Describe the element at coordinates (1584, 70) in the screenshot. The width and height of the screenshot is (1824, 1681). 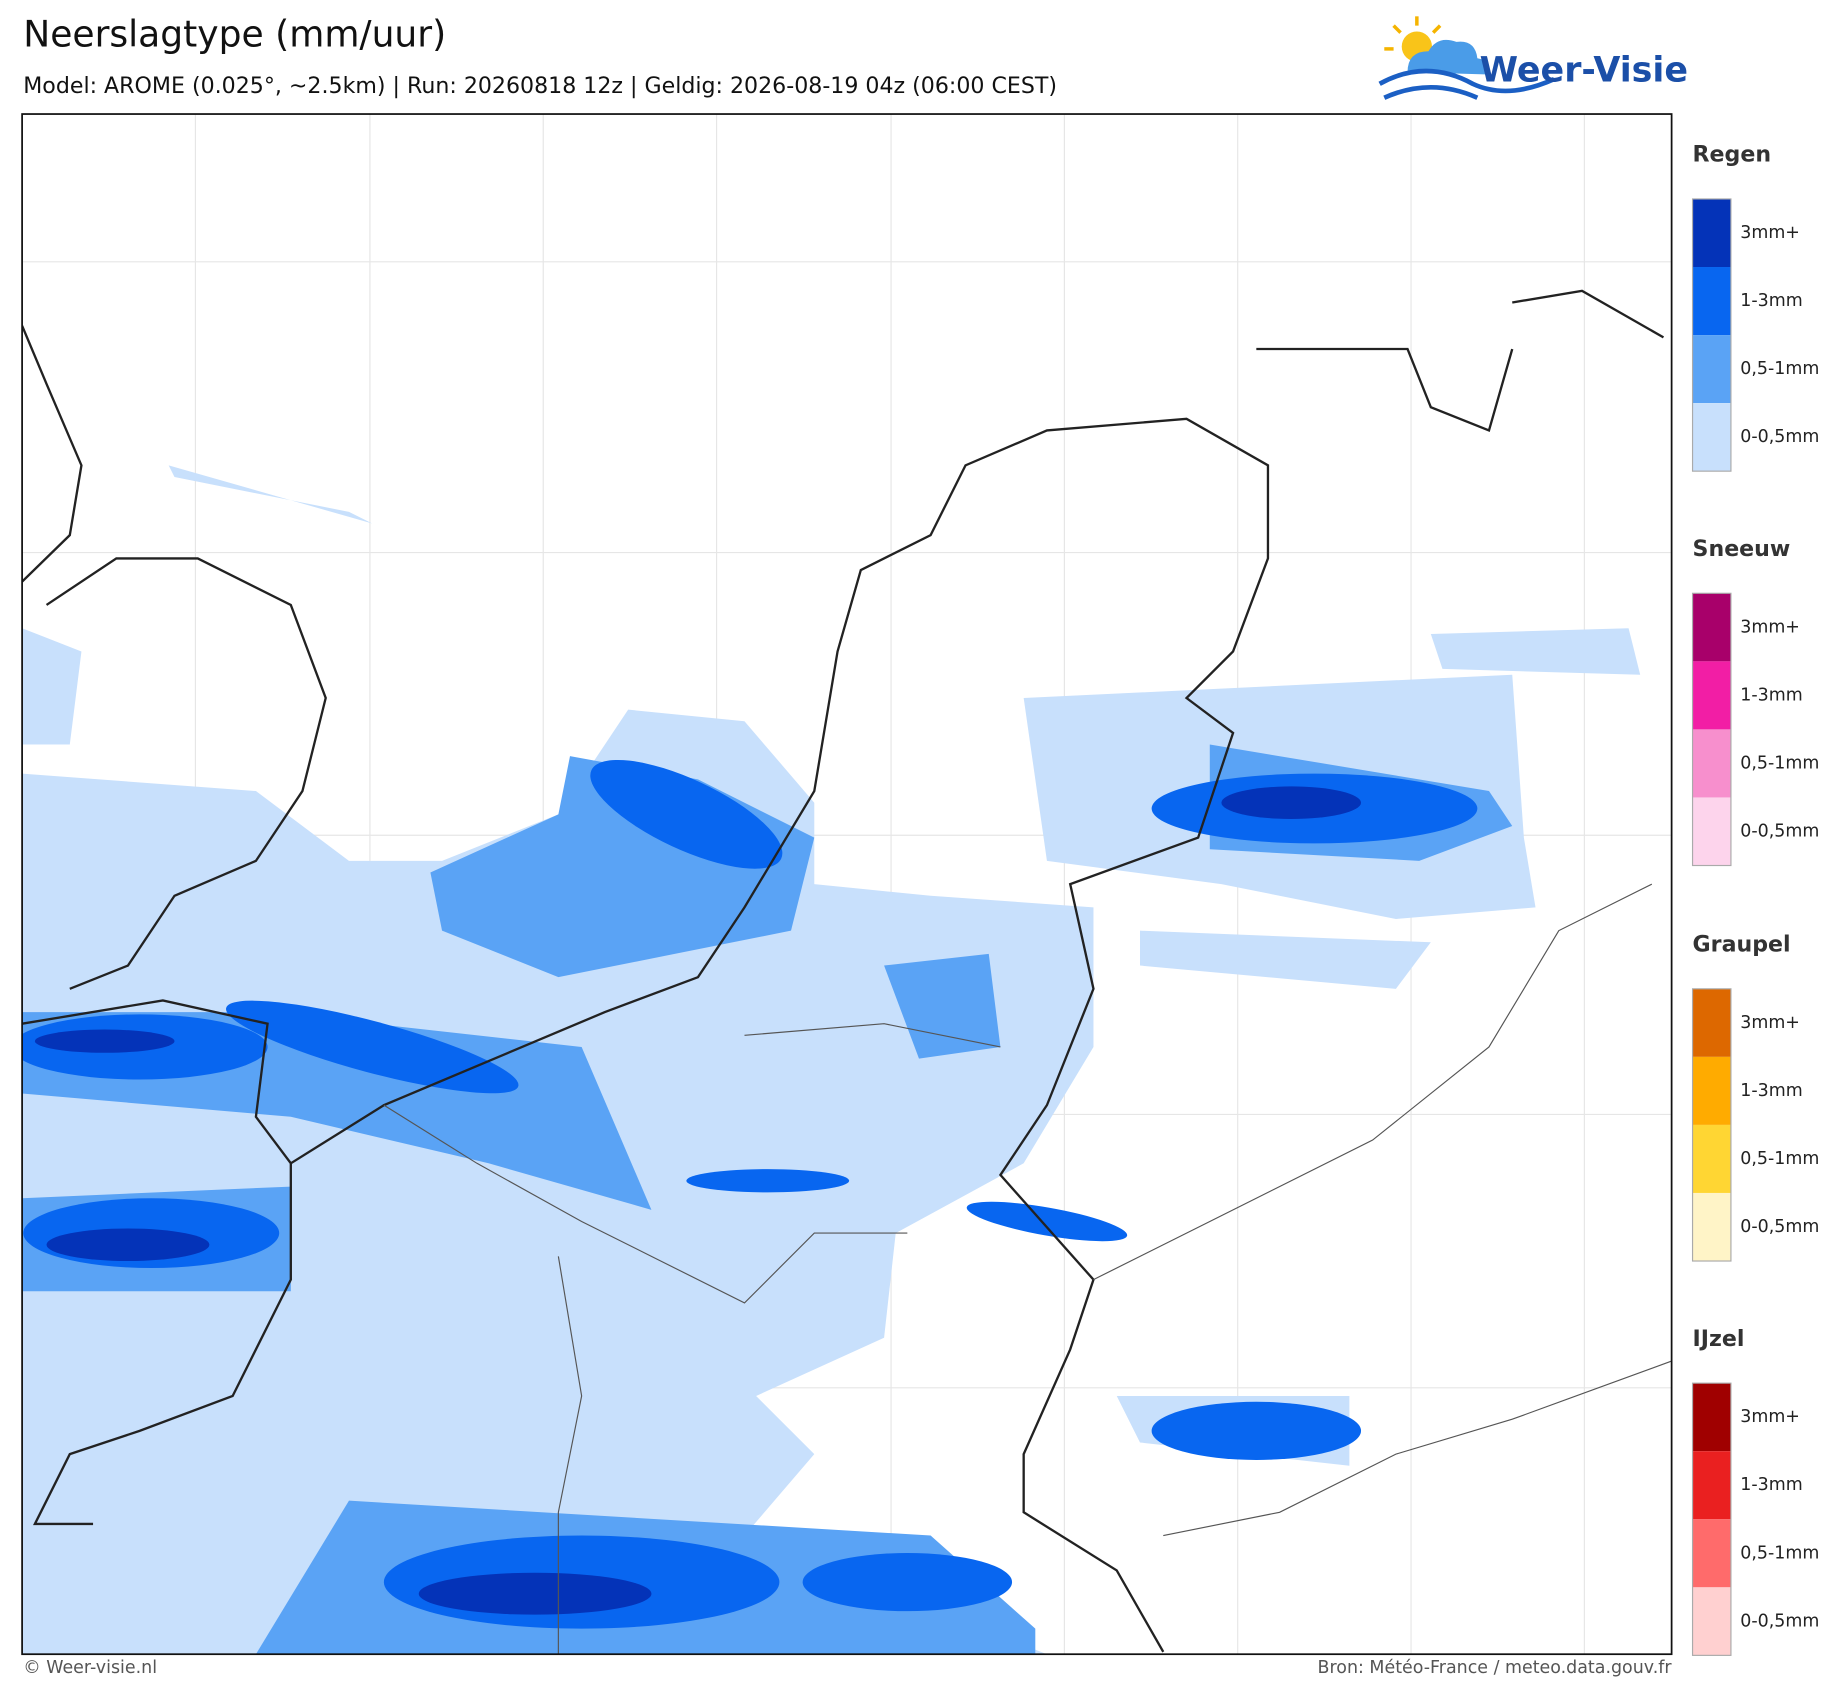
I see `logo-text: Weer-Visie` at that location.